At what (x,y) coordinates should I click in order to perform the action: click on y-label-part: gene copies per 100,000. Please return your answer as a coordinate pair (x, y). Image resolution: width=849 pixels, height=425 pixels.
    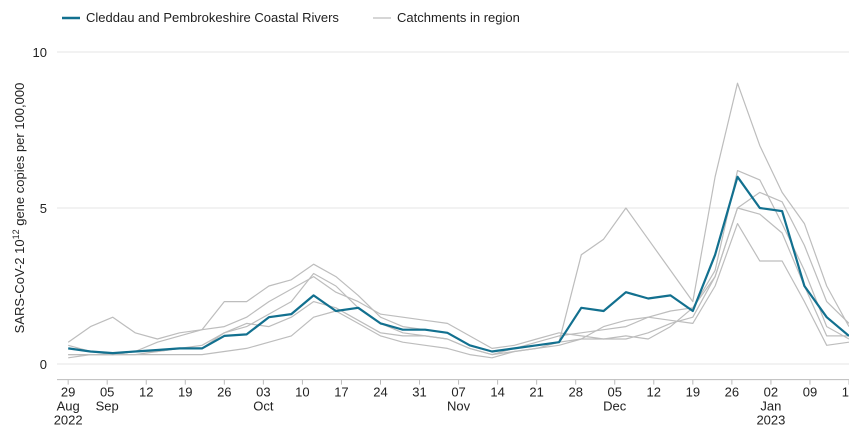
    Looking at the image, I should click on (19, 156).